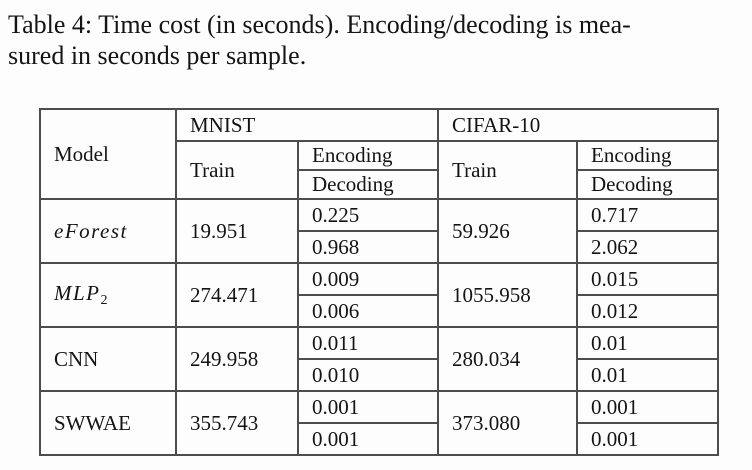 Image resolution: width=752 pixels, height=470 pixels. Describe the element at coordinates (578, 125) in the screenshot. I see `header-cifar10: CIFAR-10` at that location.